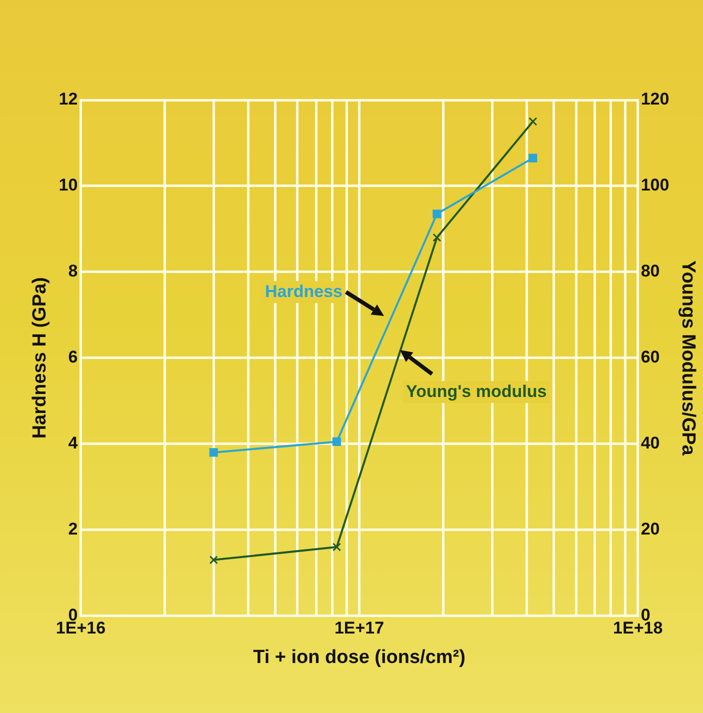  Describe the element at coordinates (476, 392) in the screenshot. I see `series-label: Young's modulus` at that location.